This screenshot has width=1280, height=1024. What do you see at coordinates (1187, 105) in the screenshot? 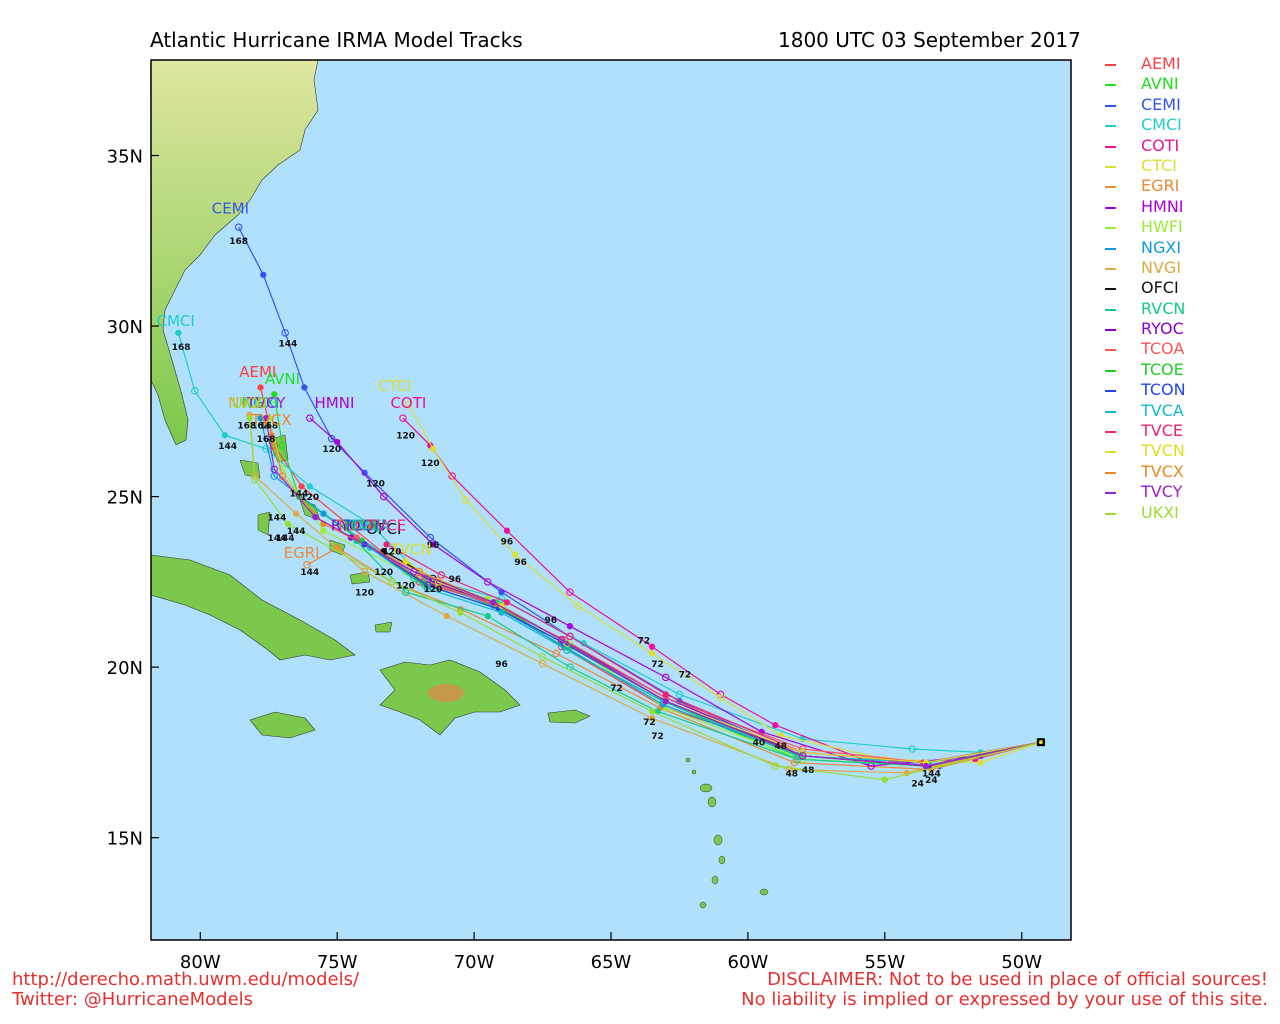
I see `legend-item-cemi: CEMI` at bounding box center [1187, 105].